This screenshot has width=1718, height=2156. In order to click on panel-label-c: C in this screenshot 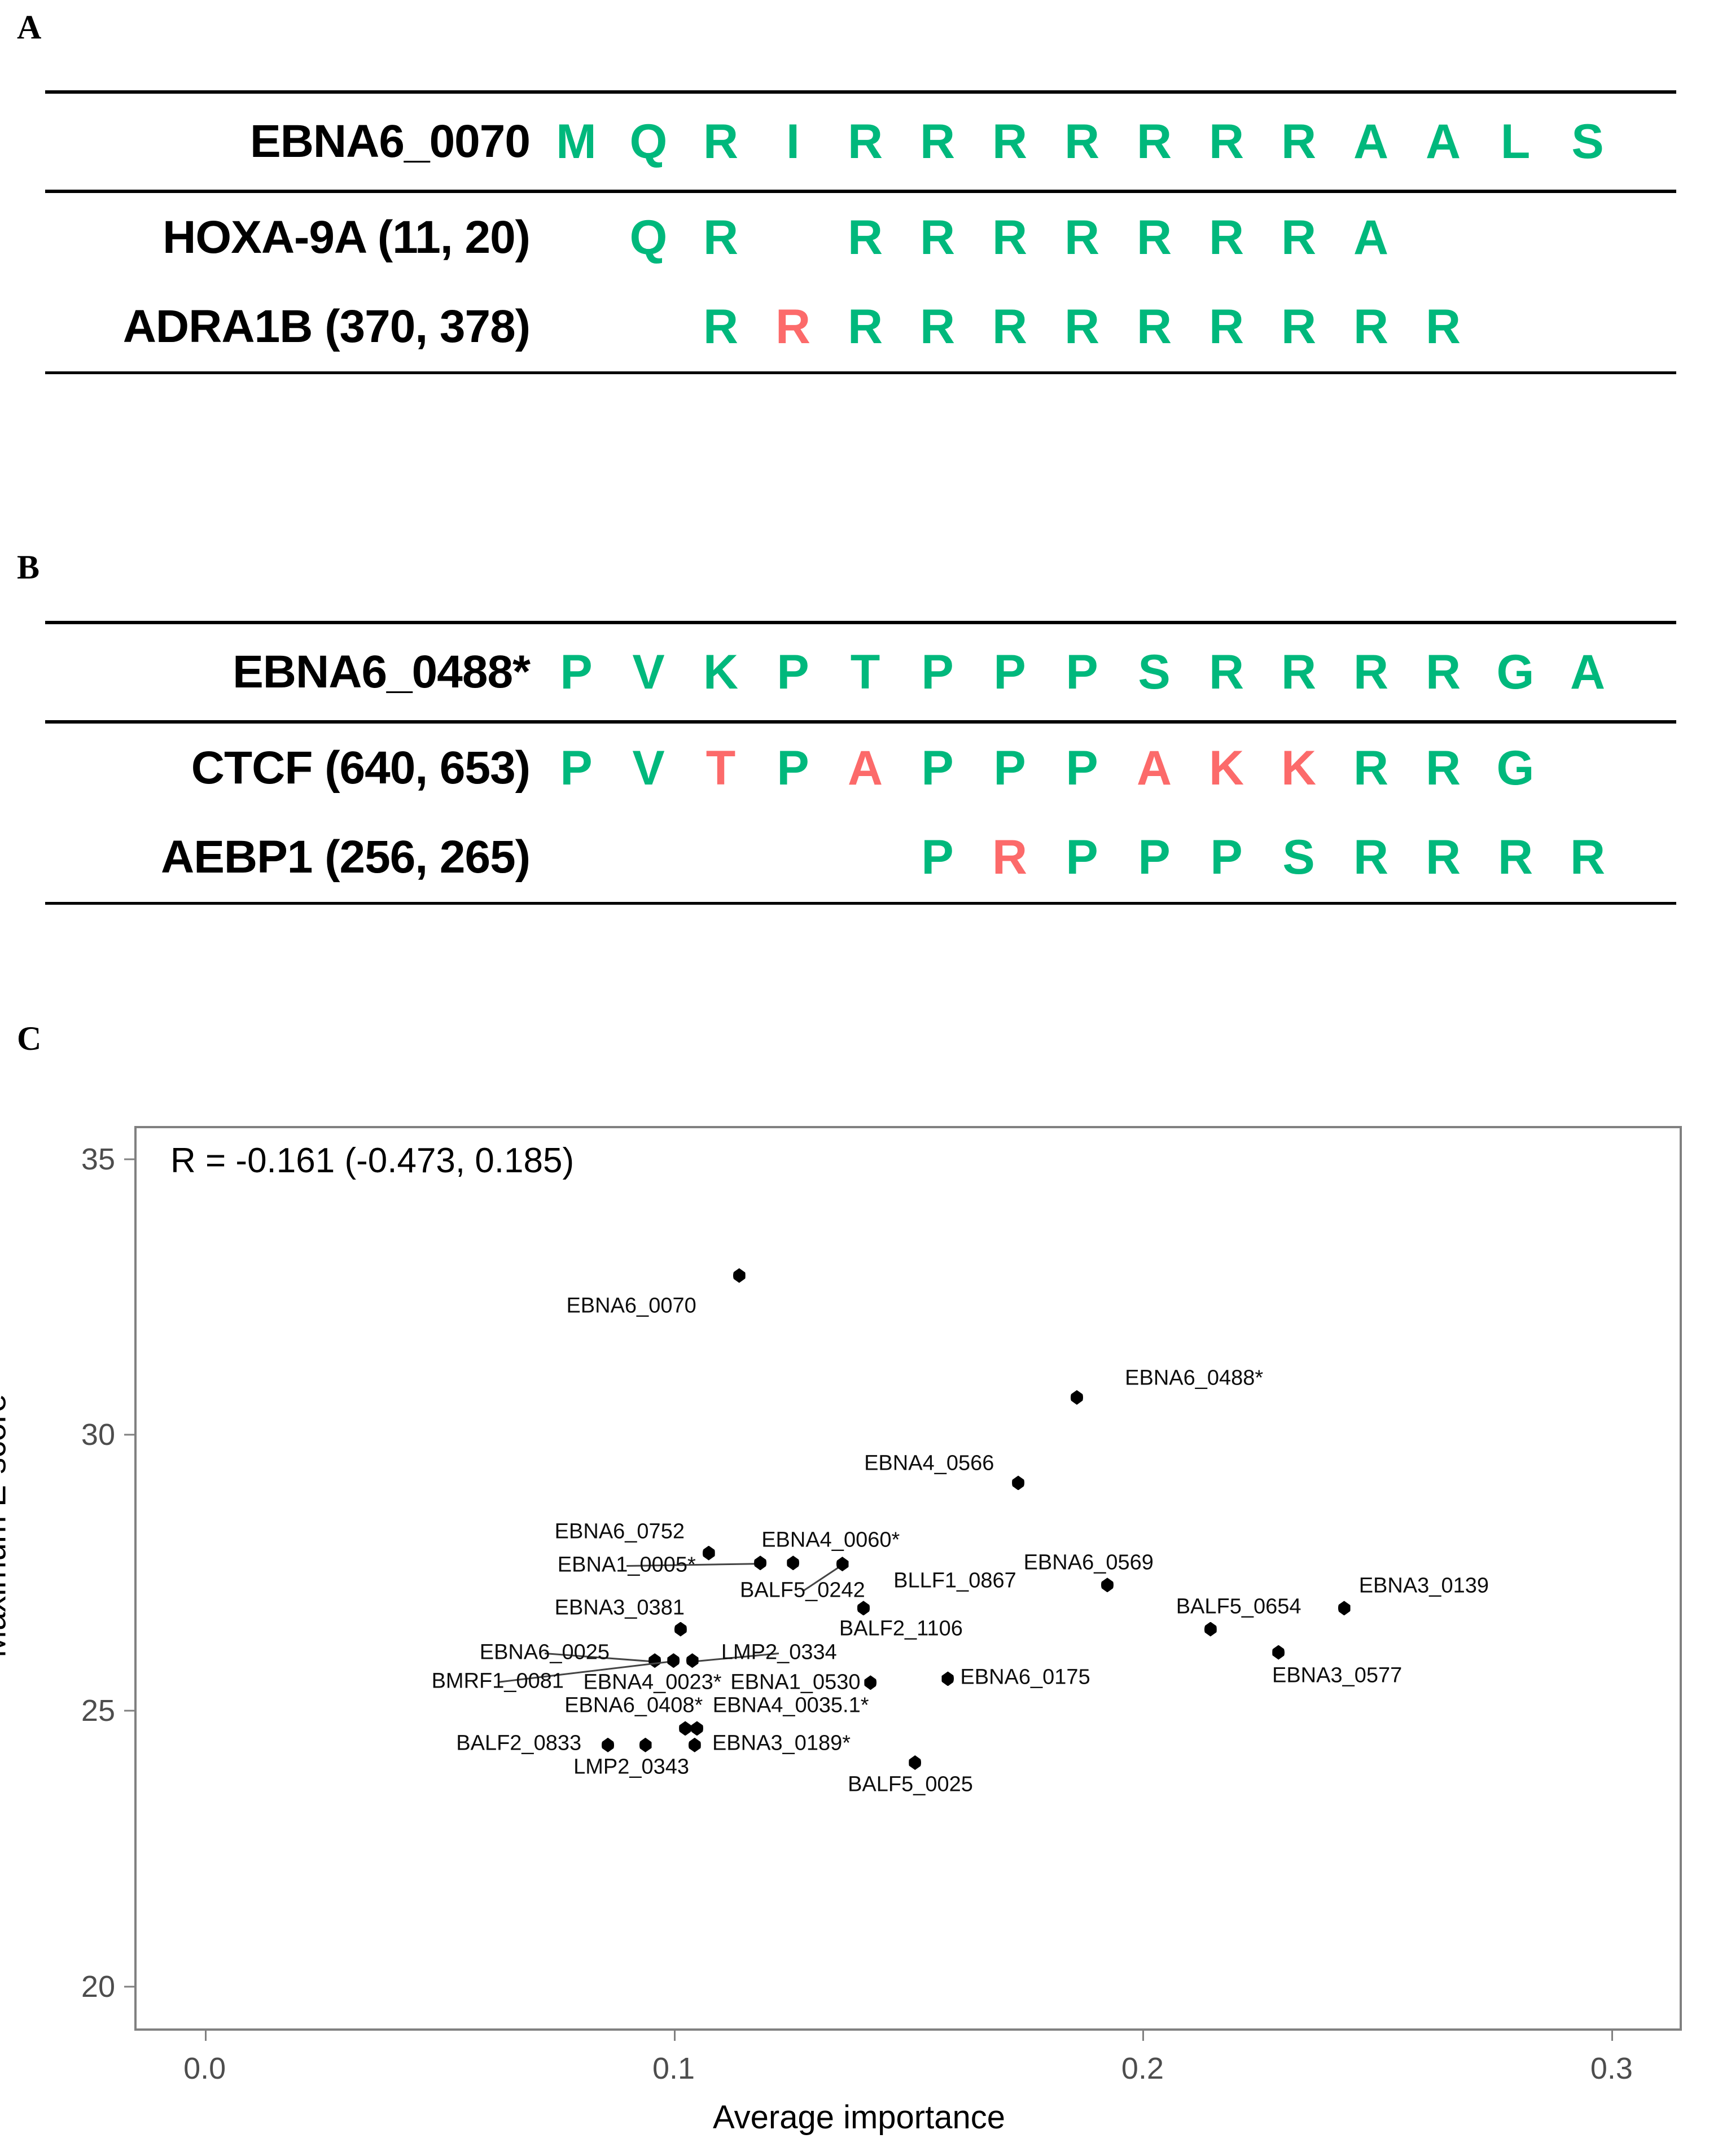, I will do `click(29, 1038)`.